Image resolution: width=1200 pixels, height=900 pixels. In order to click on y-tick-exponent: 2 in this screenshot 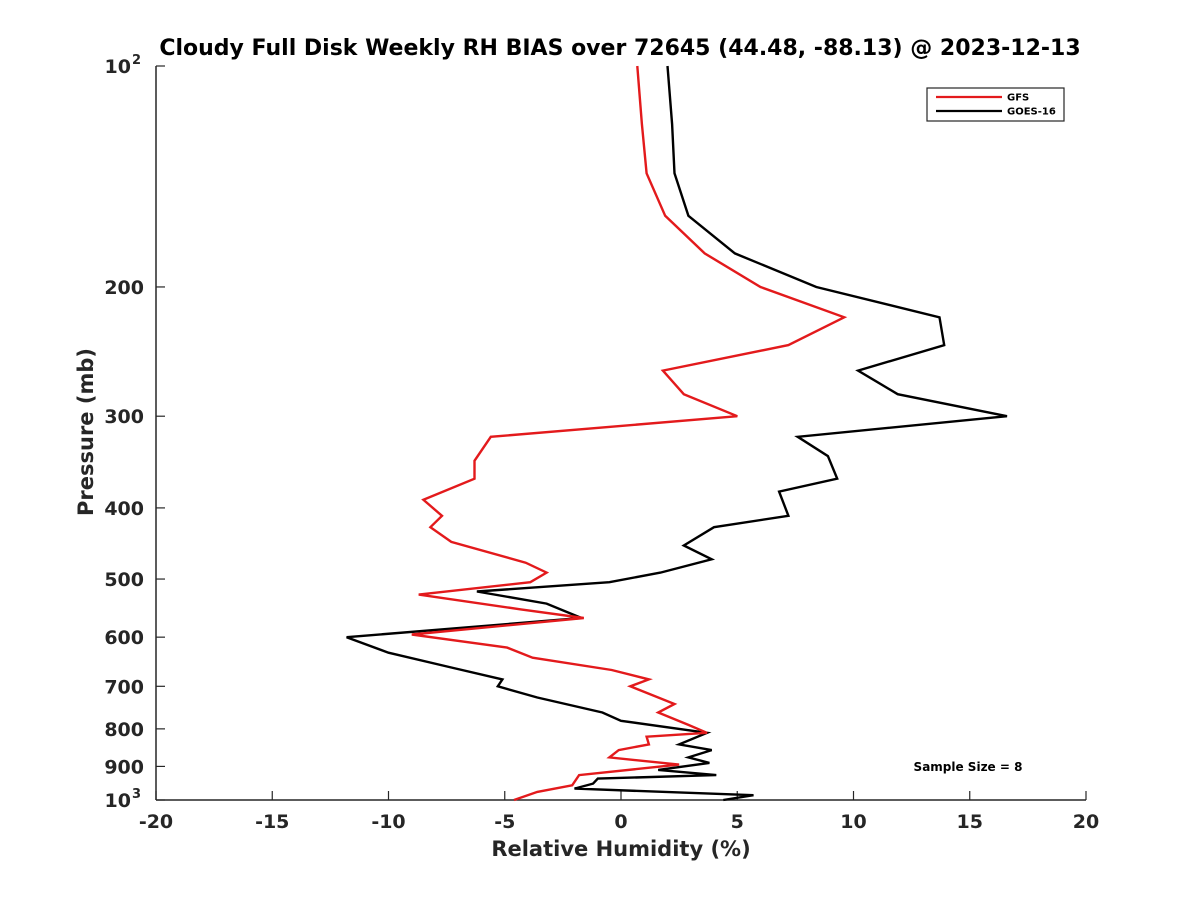, I will do `click(136, 60)`.